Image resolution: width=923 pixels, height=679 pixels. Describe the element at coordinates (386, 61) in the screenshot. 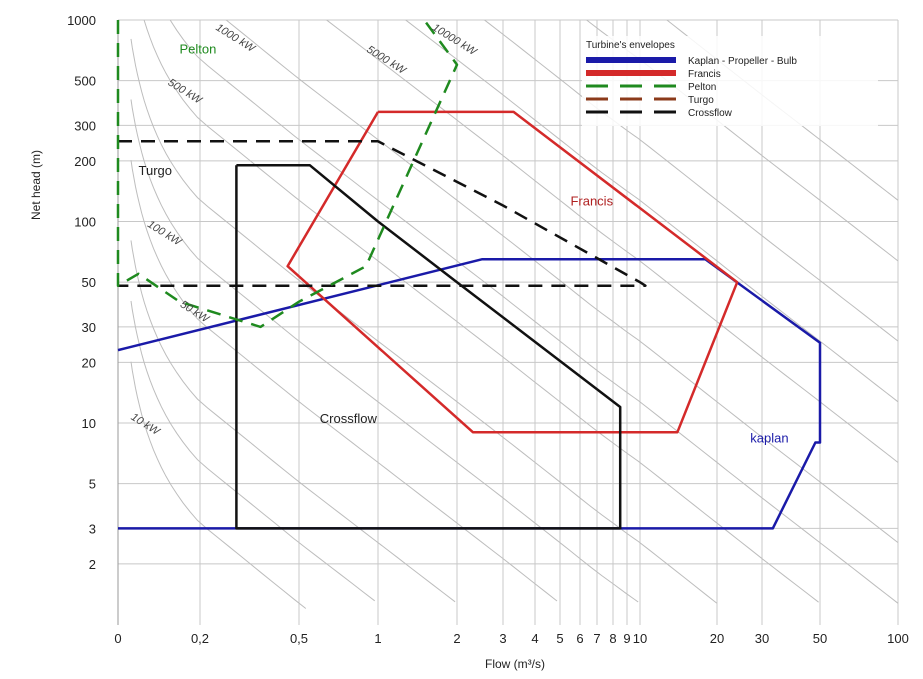

I see `power-line-label: 5000 kW` at that location.